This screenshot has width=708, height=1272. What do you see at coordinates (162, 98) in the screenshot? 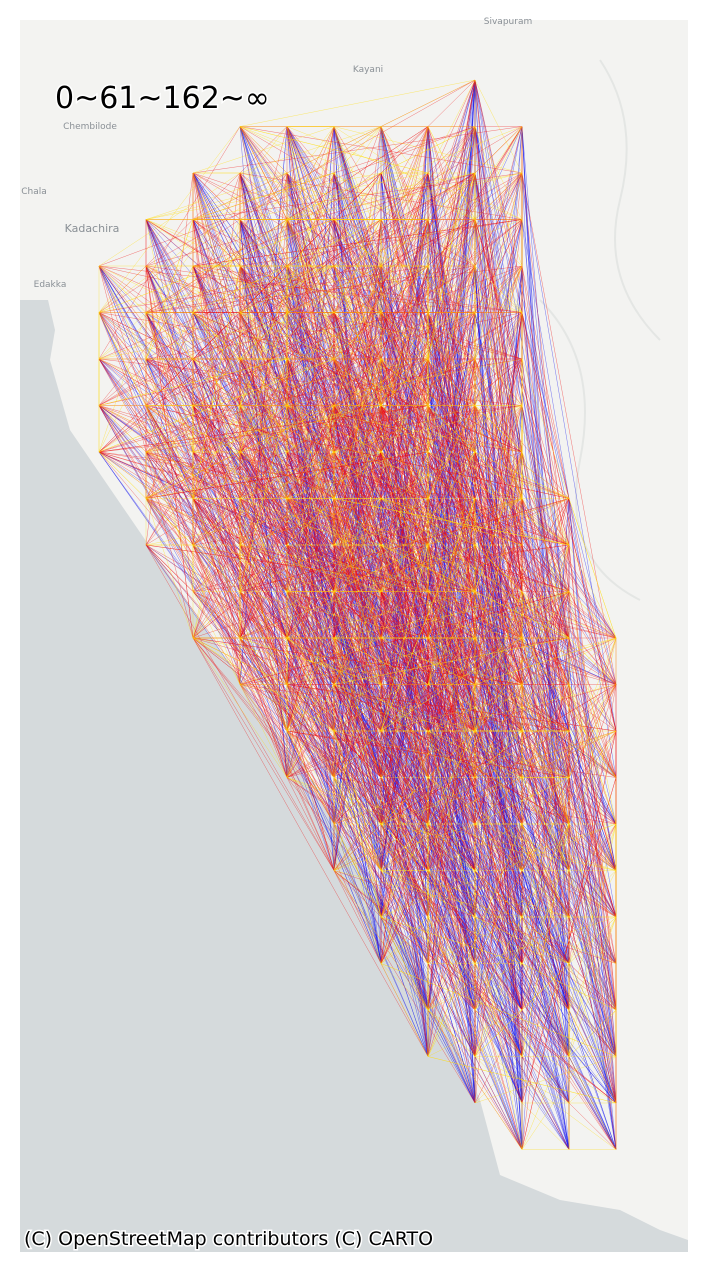
I see `title: 0~61~162~∞` at bounding box center [162, 98].